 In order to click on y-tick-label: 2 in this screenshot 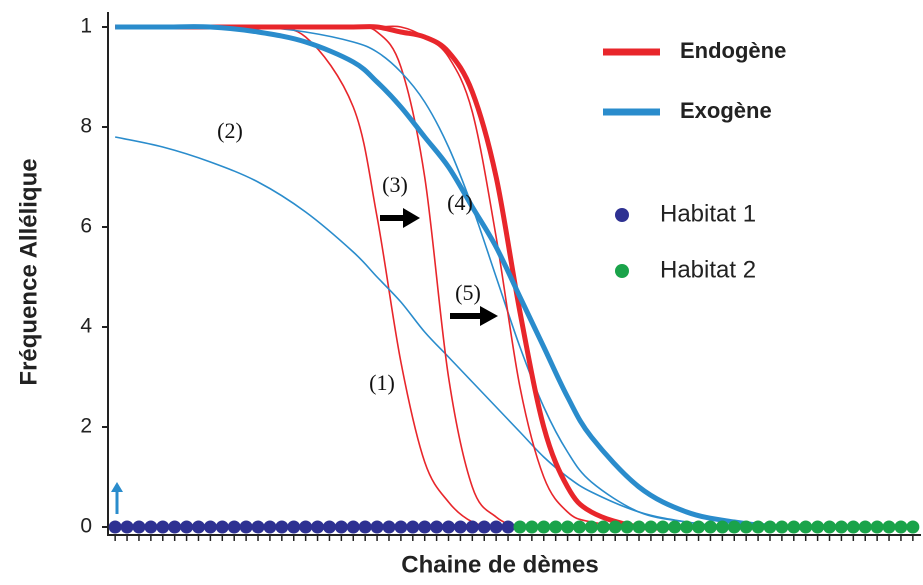, I will do `click(86, 426)`.